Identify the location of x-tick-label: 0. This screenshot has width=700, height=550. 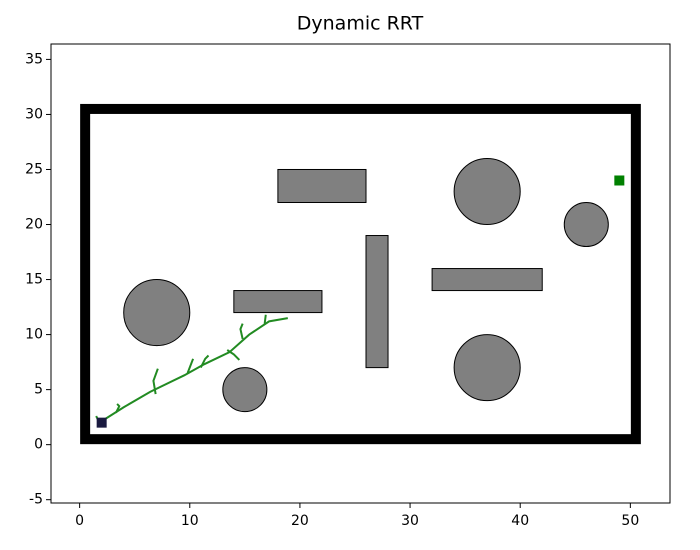
(79, 521).